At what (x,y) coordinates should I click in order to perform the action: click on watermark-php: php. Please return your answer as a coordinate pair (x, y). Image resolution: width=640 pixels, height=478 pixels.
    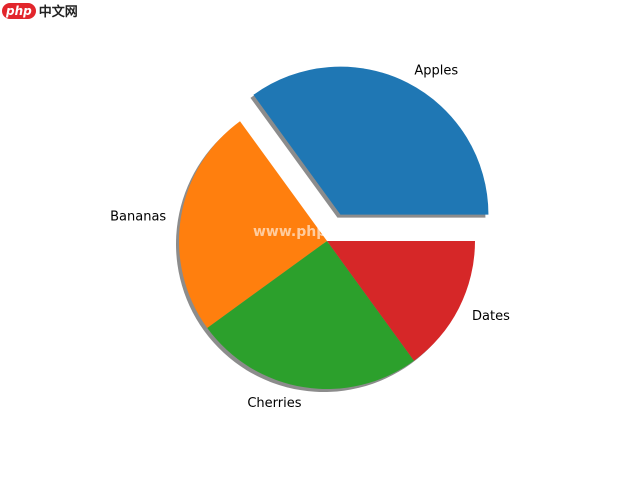
    Looking at the image, I should click on (19, 10).